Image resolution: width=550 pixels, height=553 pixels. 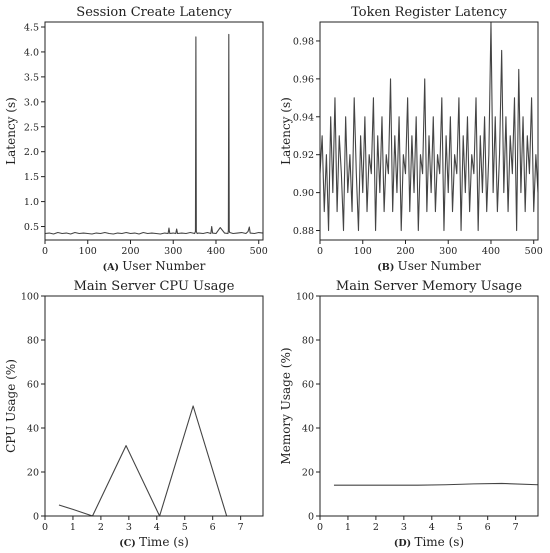 I want to click on x-axis-label: (C) Time (s), so click(x=154, y=542).